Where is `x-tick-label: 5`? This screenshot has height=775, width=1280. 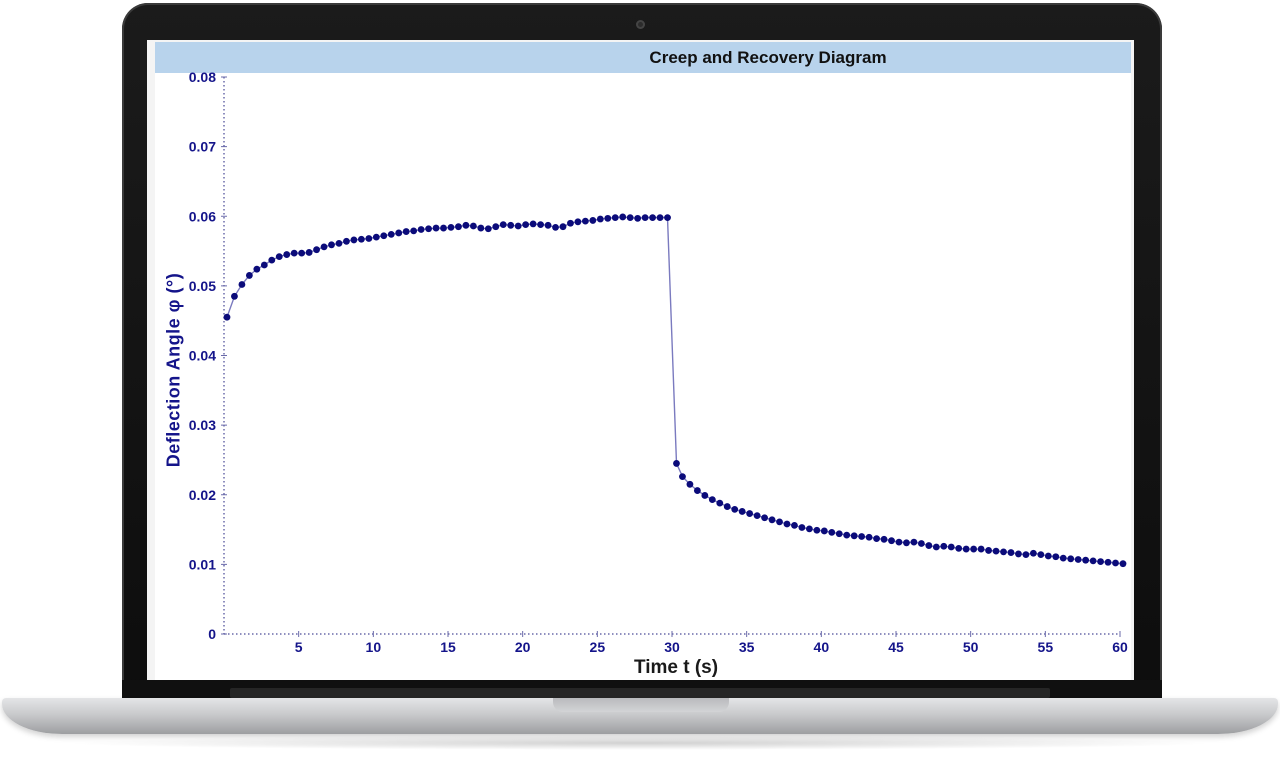 x-tick-label: 5 is located at coordinates (299, 647).